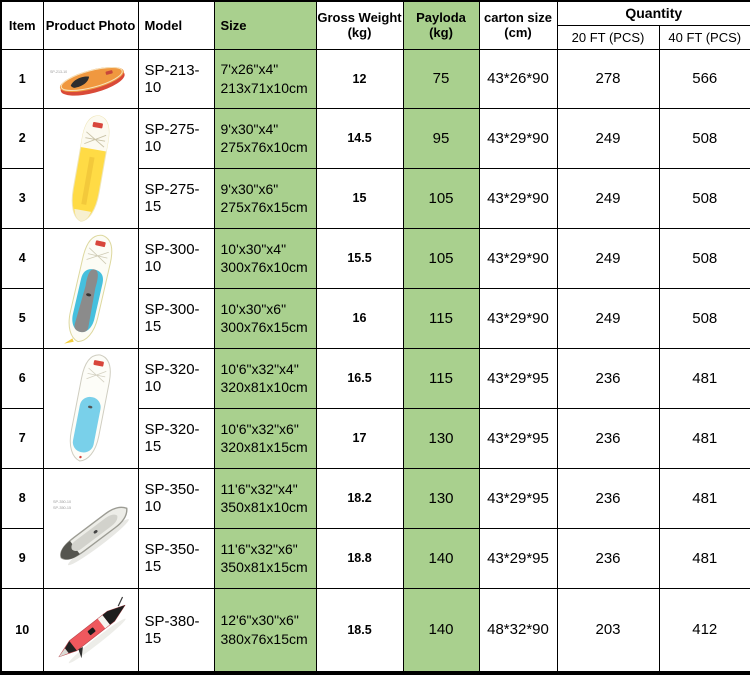 This screenshot has height=678, width=750. I want to click on header-item: Item, so click(22, 25).